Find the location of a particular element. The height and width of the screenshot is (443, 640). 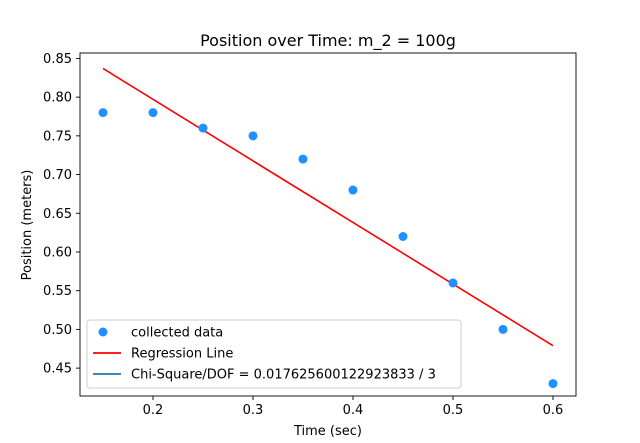

x-tick-label: 0.2 is located at coordinates (153, 410).